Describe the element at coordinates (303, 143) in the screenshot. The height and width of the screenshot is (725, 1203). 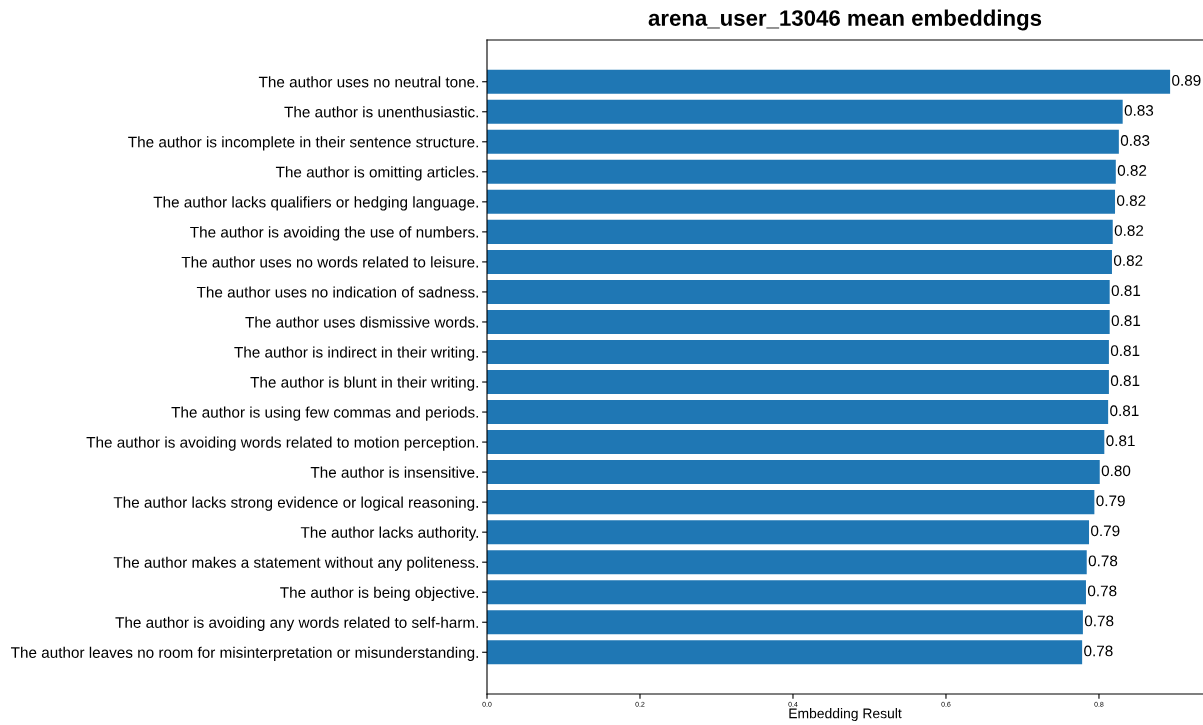
I see `y-tick-label: The author is incomplete in their sentence structure.` at that location.